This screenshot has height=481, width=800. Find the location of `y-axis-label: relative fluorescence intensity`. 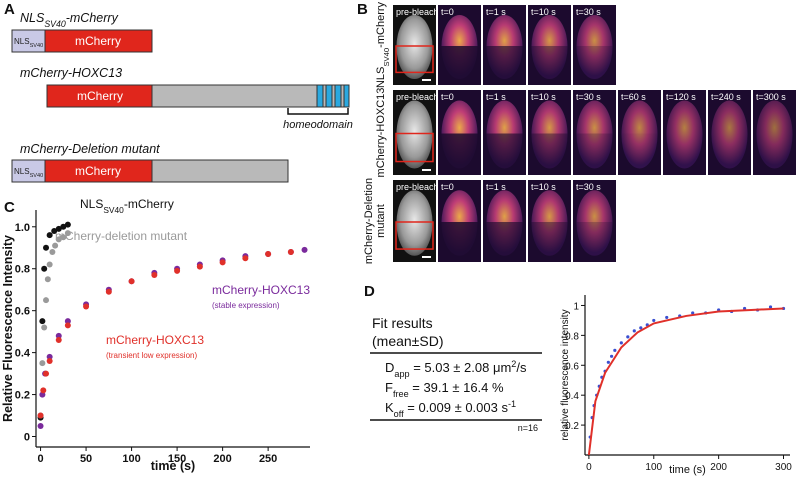

y-axis-label: relative fluorescence intensity is located at coordinates (565, 374).